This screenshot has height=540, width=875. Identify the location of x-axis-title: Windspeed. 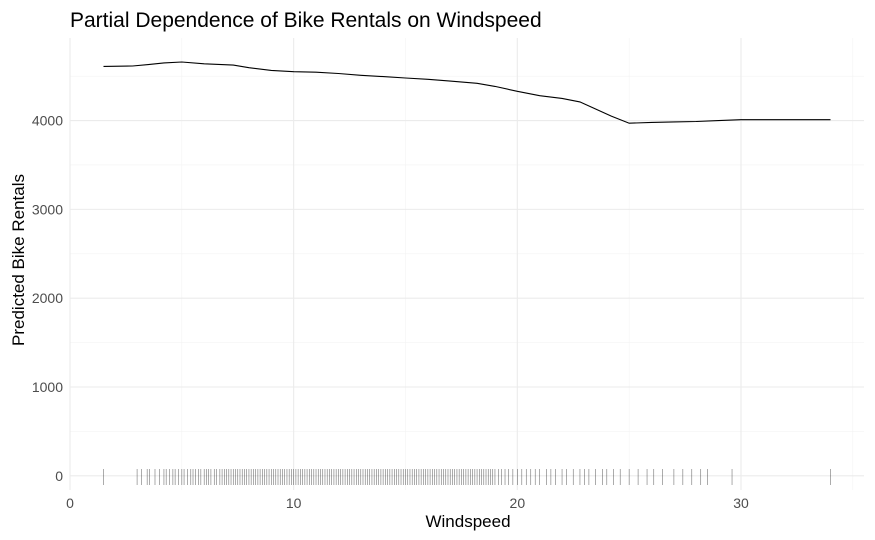
(467, 521).